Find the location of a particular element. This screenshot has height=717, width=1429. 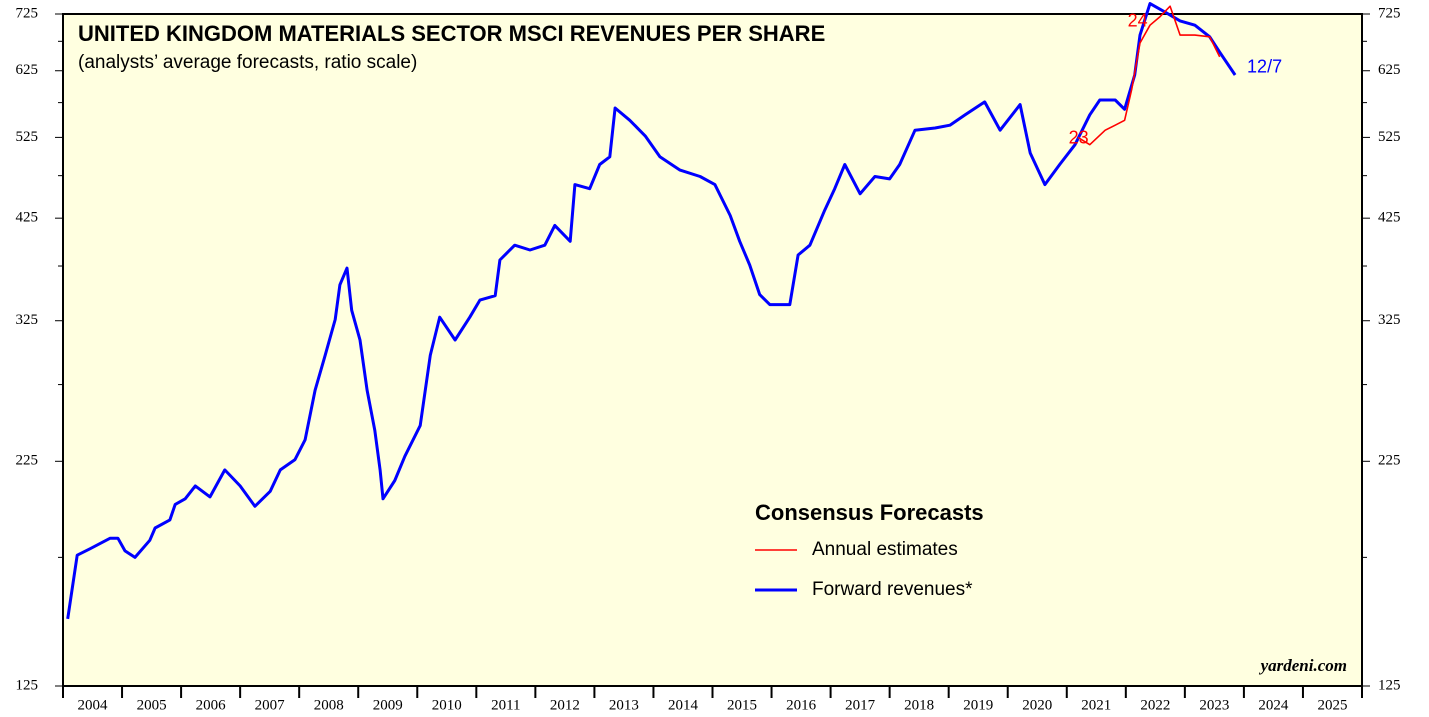

annotation: 12/7 is located at coordinates (1264, 66).